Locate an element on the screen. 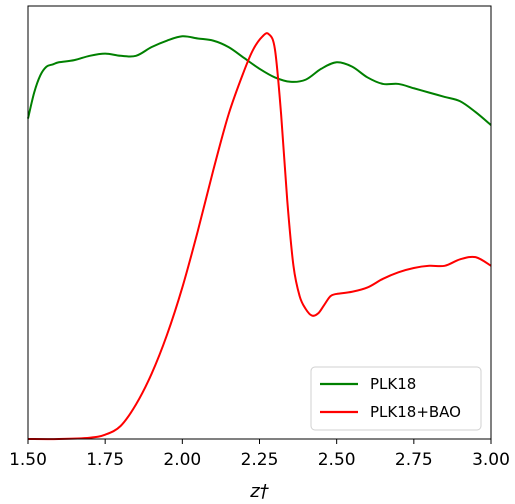  legend-box is located at coordinates (396, 398).